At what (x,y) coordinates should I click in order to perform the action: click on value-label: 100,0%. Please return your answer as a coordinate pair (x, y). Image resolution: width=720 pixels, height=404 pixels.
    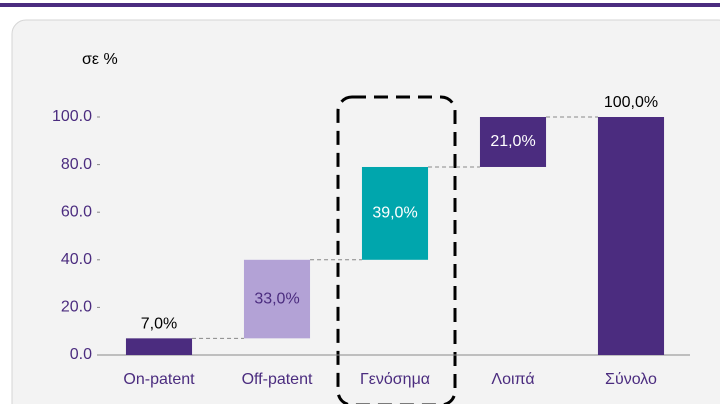
    Looking at the image, I should click on (631, 102).